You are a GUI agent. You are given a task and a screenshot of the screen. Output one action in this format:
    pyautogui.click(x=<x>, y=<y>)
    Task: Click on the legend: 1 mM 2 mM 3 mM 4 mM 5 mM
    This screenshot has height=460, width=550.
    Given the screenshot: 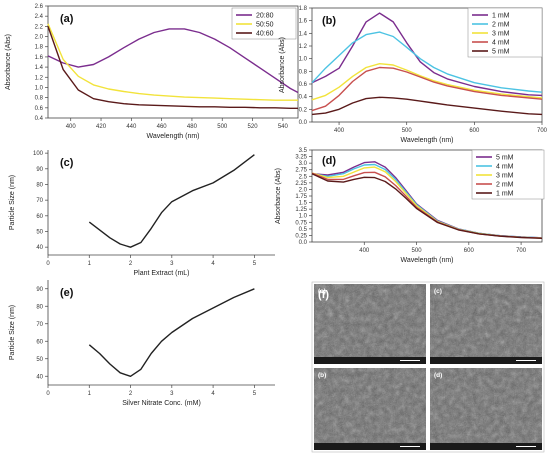 What is the action you would take?
    pyautogui.click(x=505, y=32)
    